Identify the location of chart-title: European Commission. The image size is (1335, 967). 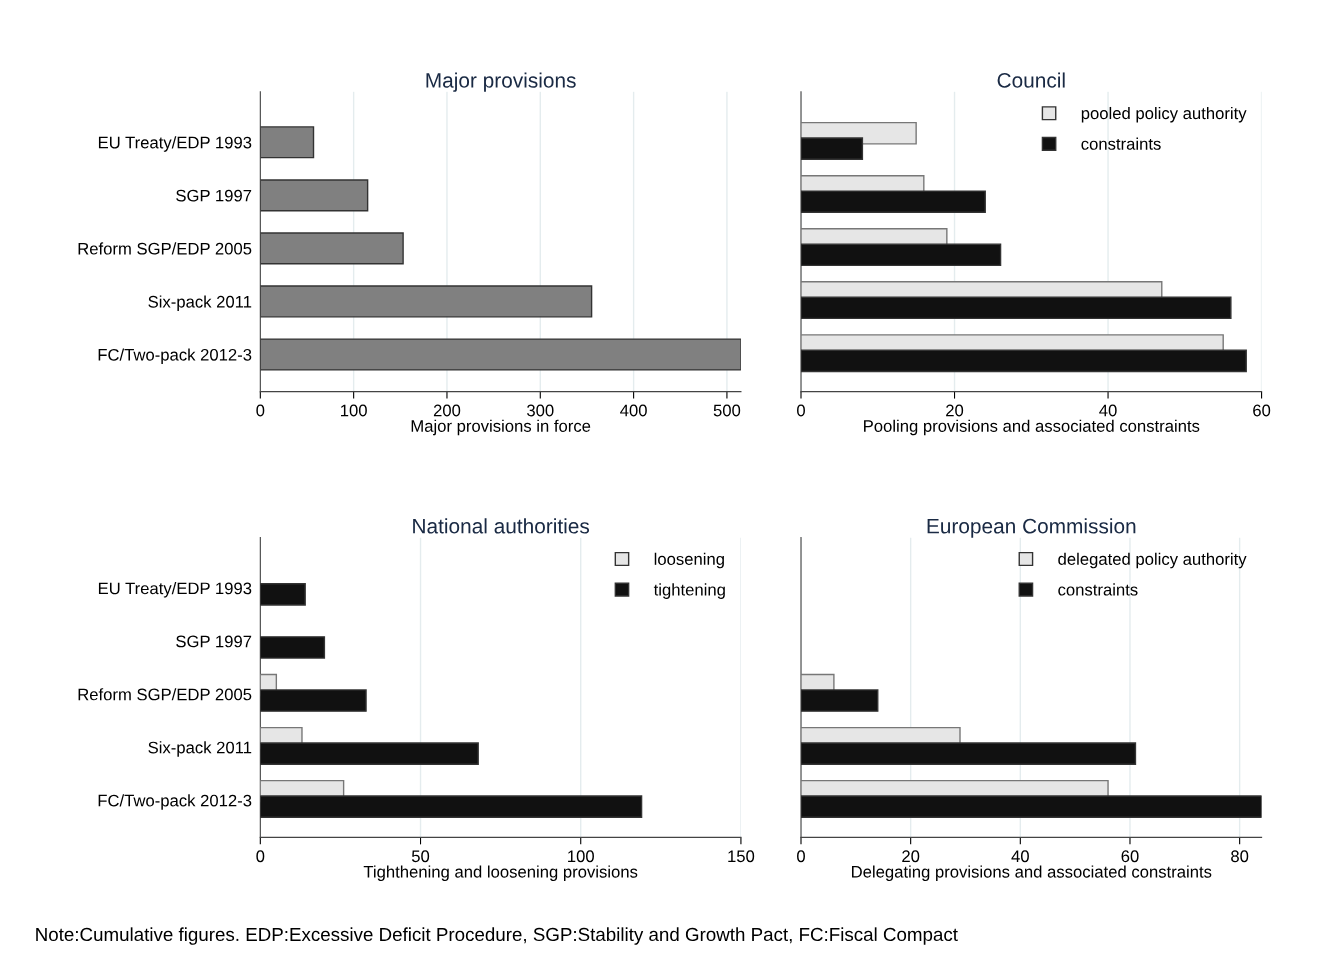
(1031, 528).